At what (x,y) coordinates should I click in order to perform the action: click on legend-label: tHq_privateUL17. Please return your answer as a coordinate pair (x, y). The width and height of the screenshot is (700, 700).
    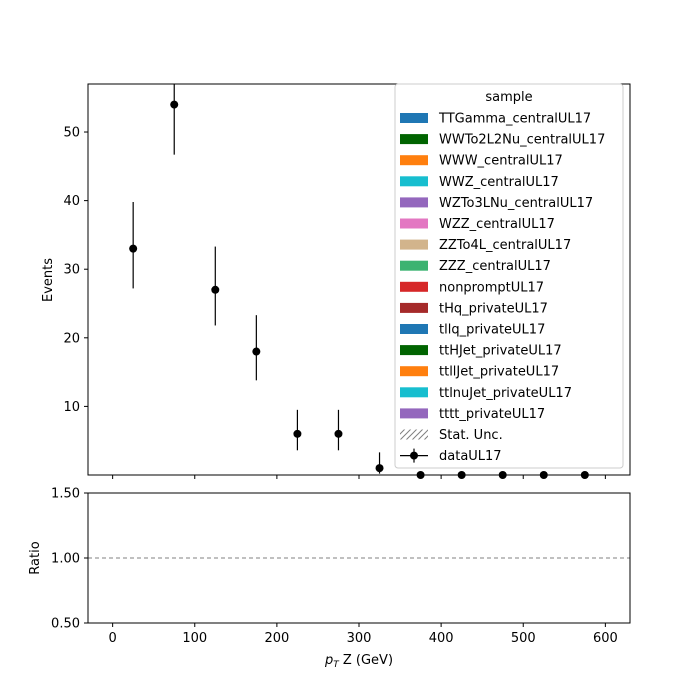
    Looking at the image, I should click on (493, 308).